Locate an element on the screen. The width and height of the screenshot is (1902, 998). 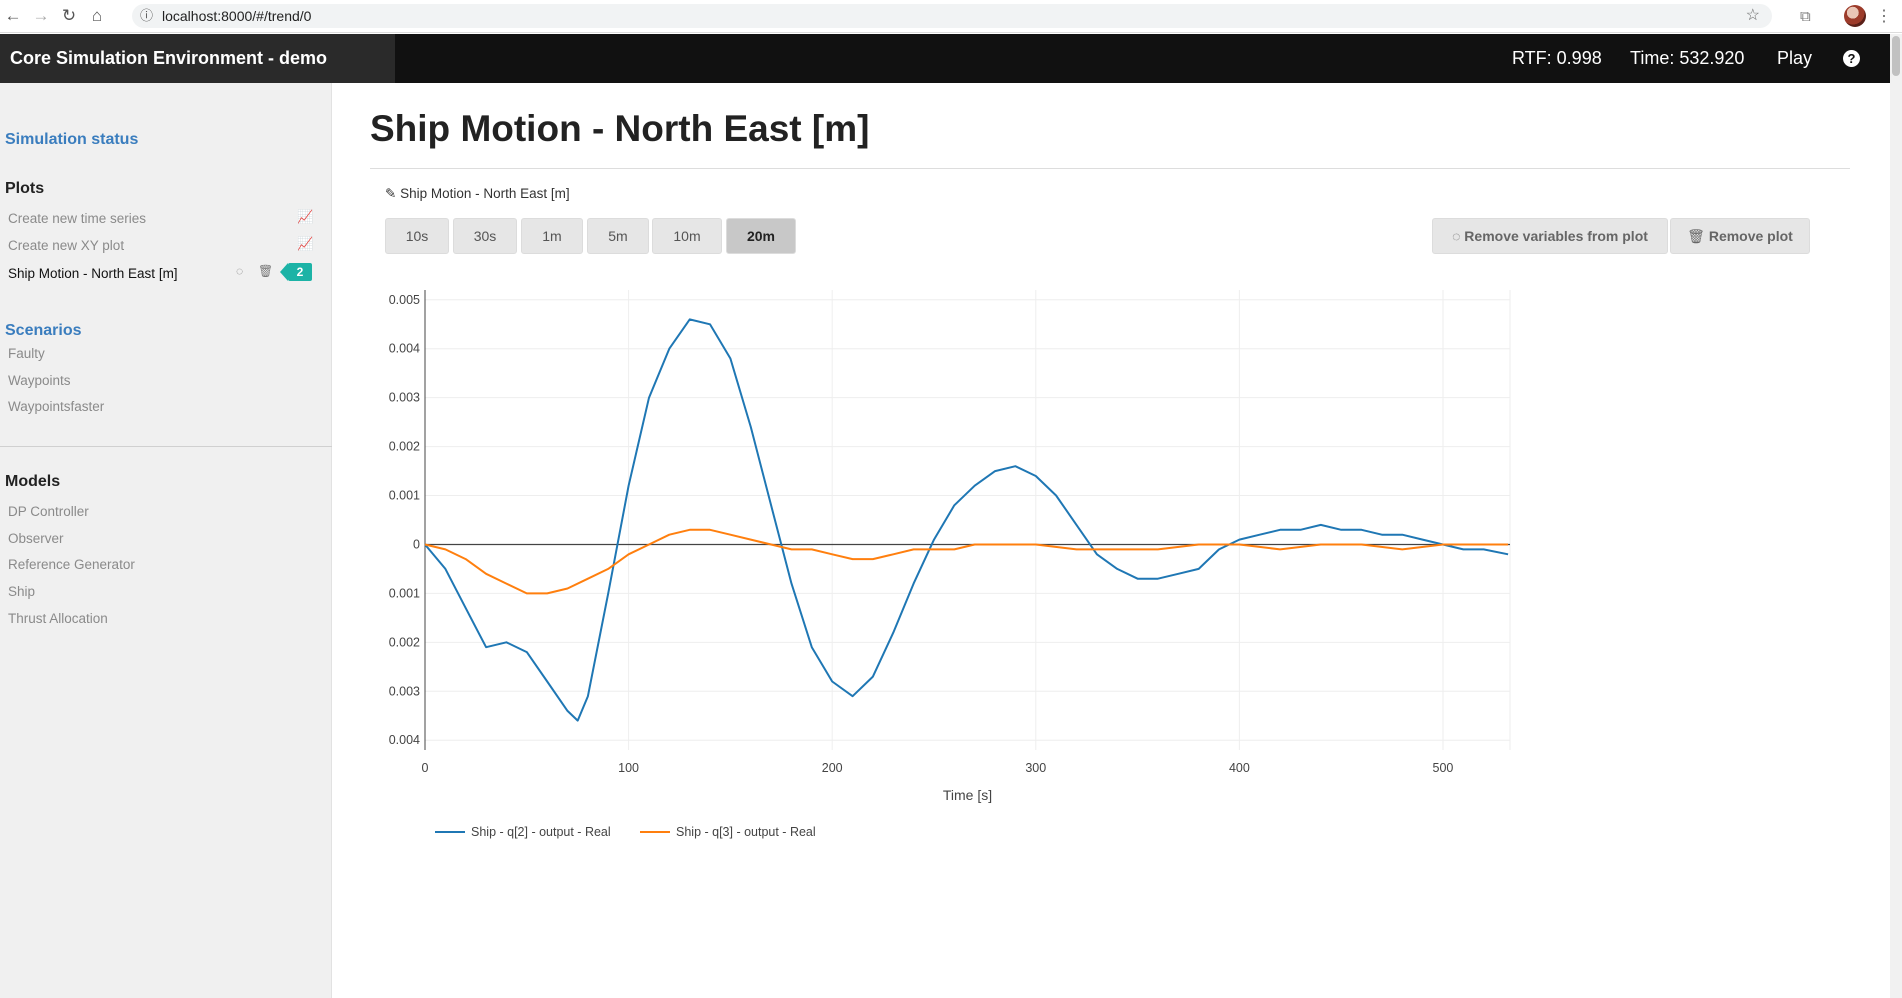
legend-item-label: Ship - q[3] - output - Real is located at coordinates (746, 832).